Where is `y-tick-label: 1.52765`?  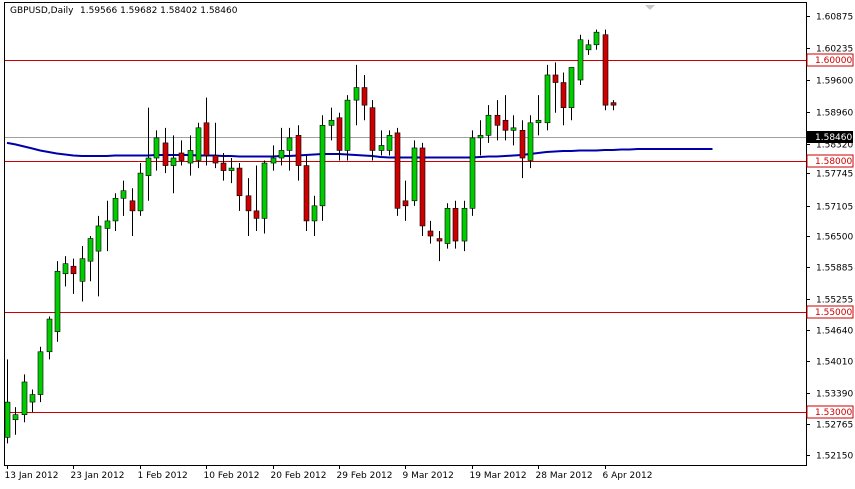
y-tick-label: 1.52765 is located at coordinates (834, 426).